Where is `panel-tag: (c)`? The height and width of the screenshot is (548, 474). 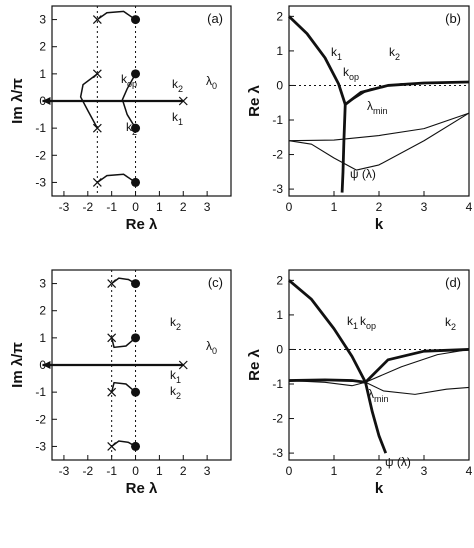
panel-tag: (c) is located at coordinates (215, 282).